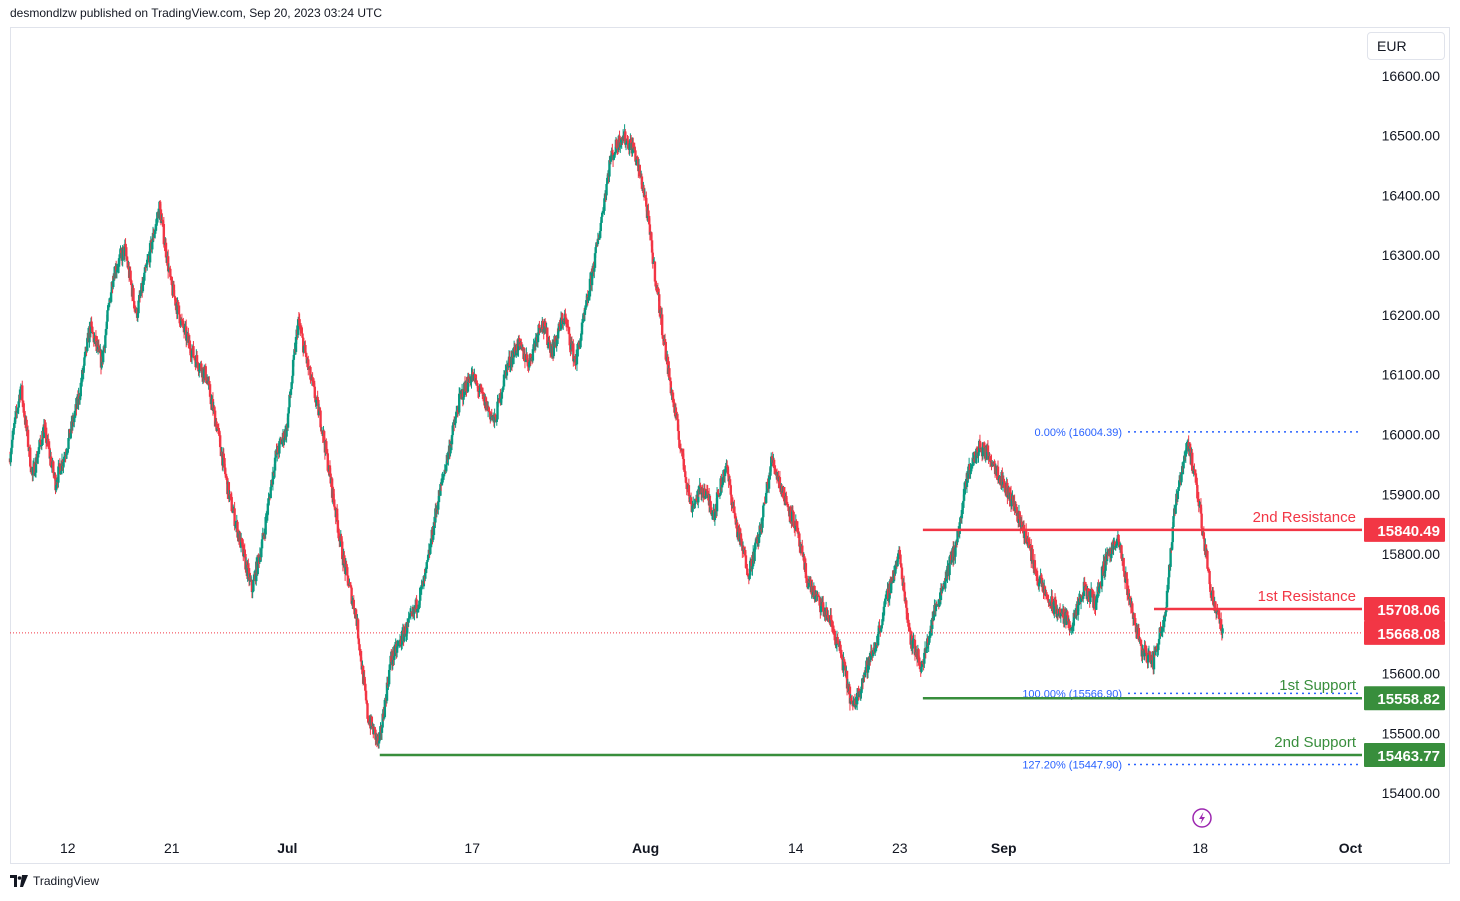  What do you see at coordinates (1004, 848) in the screenshot?
I see `x-tick-label: Sep` at bounding box center [1004, 848].